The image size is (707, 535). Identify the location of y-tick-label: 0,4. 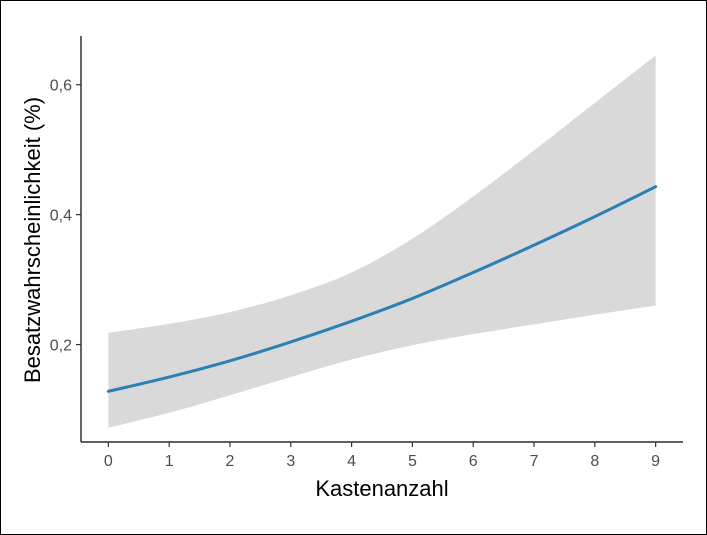
(61, 216).